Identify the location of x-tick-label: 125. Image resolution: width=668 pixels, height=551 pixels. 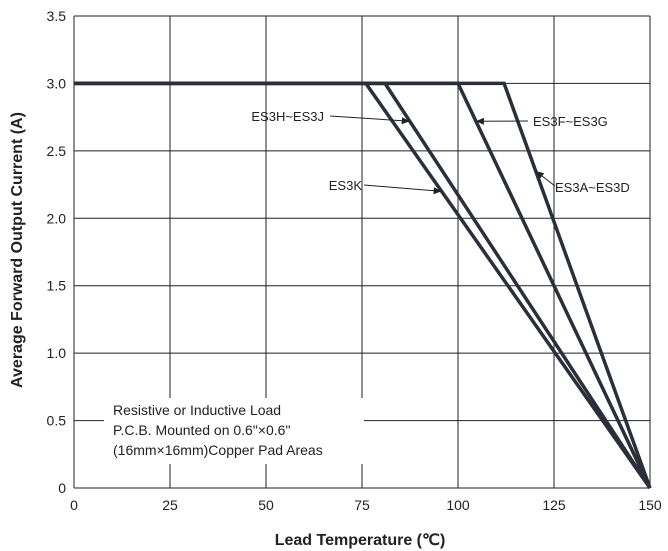
(554, 505).